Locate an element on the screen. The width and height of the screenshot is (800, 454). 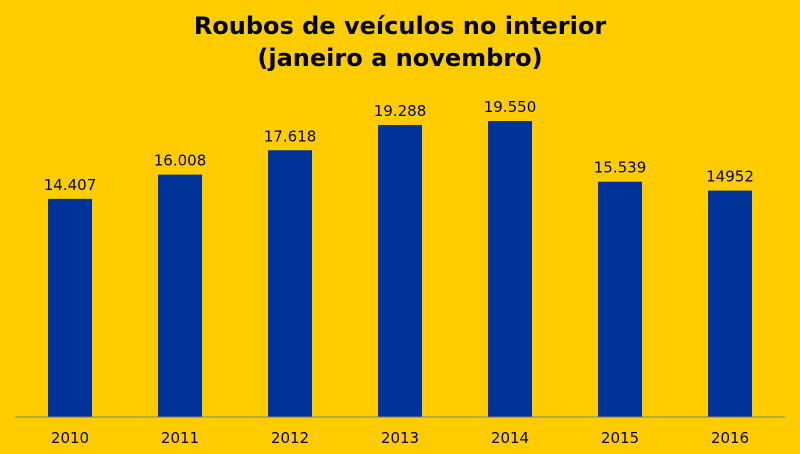
data-label-2012: 17.618 is located at coordinates (290, 136).